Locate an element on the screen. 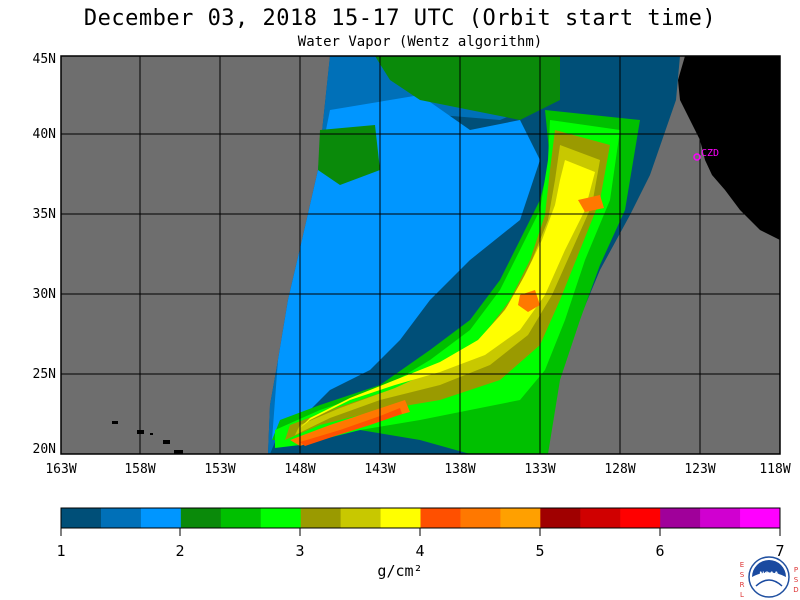 The height and width of the screenshot is (600, 800). lon-label-123w: 123W is located at coordinates (700, 469).